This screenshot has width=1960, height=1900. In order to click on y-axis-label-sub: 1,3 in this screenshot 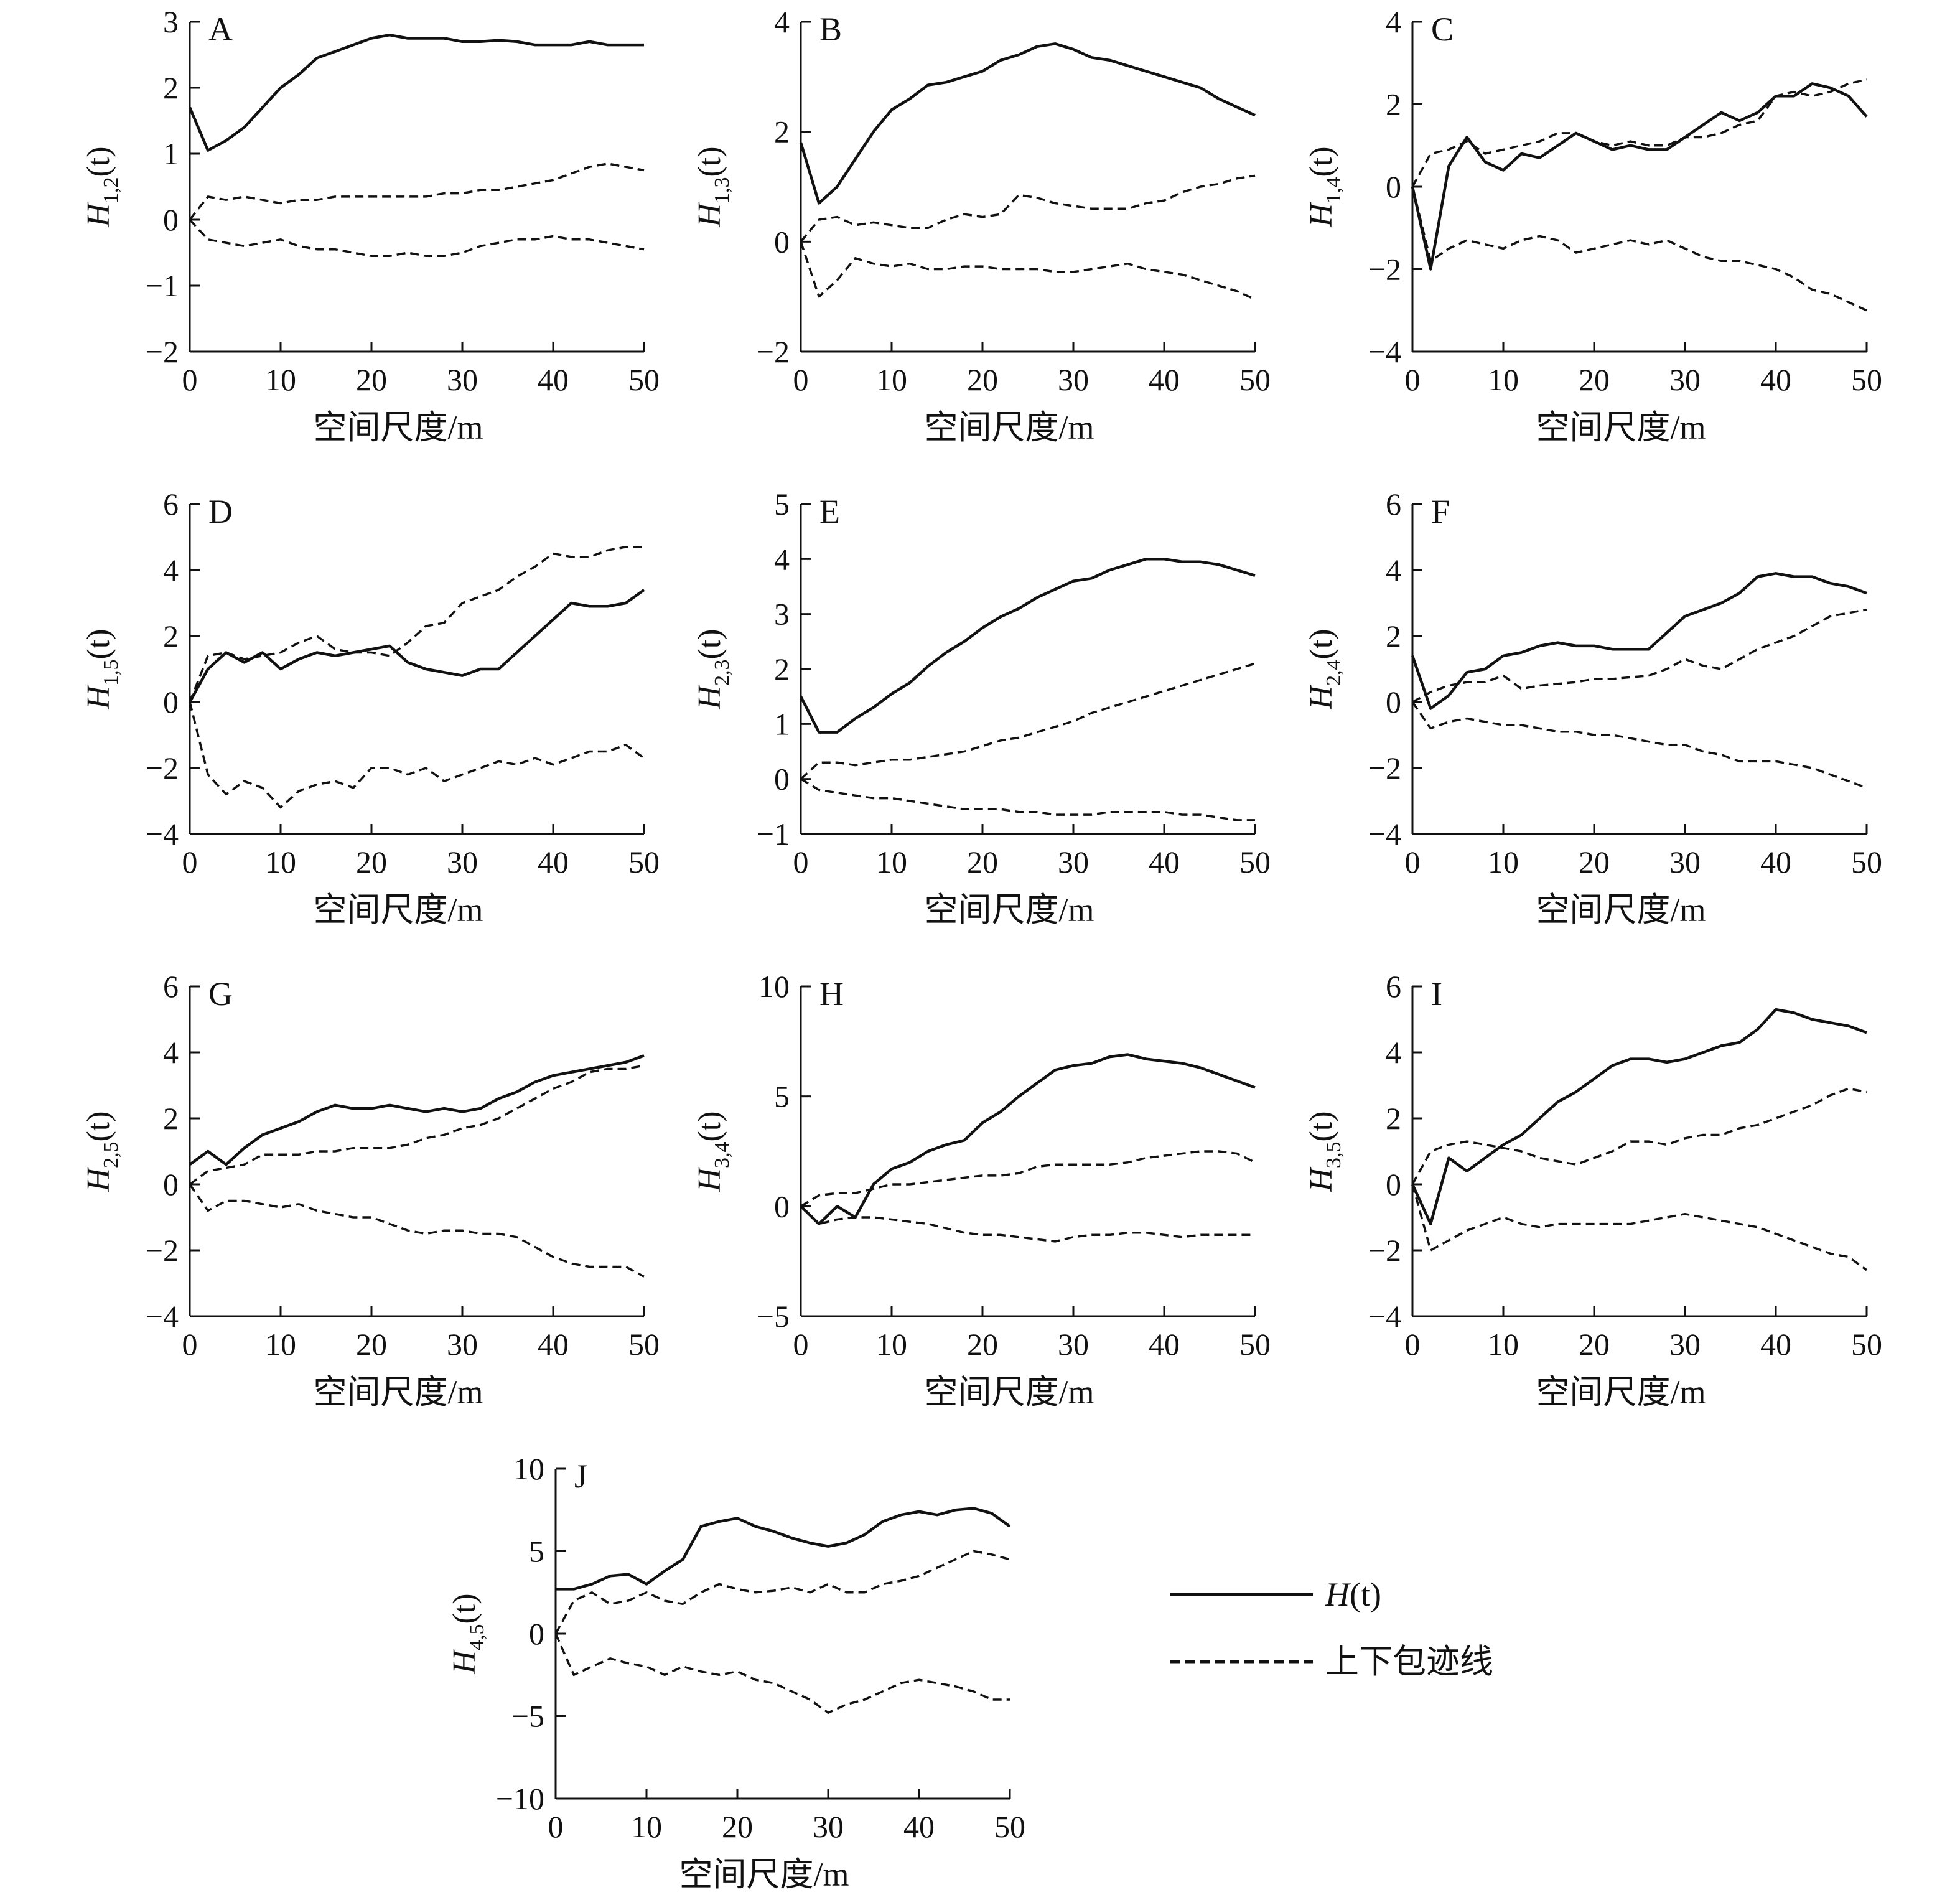, I will do `click(722, 190)`.